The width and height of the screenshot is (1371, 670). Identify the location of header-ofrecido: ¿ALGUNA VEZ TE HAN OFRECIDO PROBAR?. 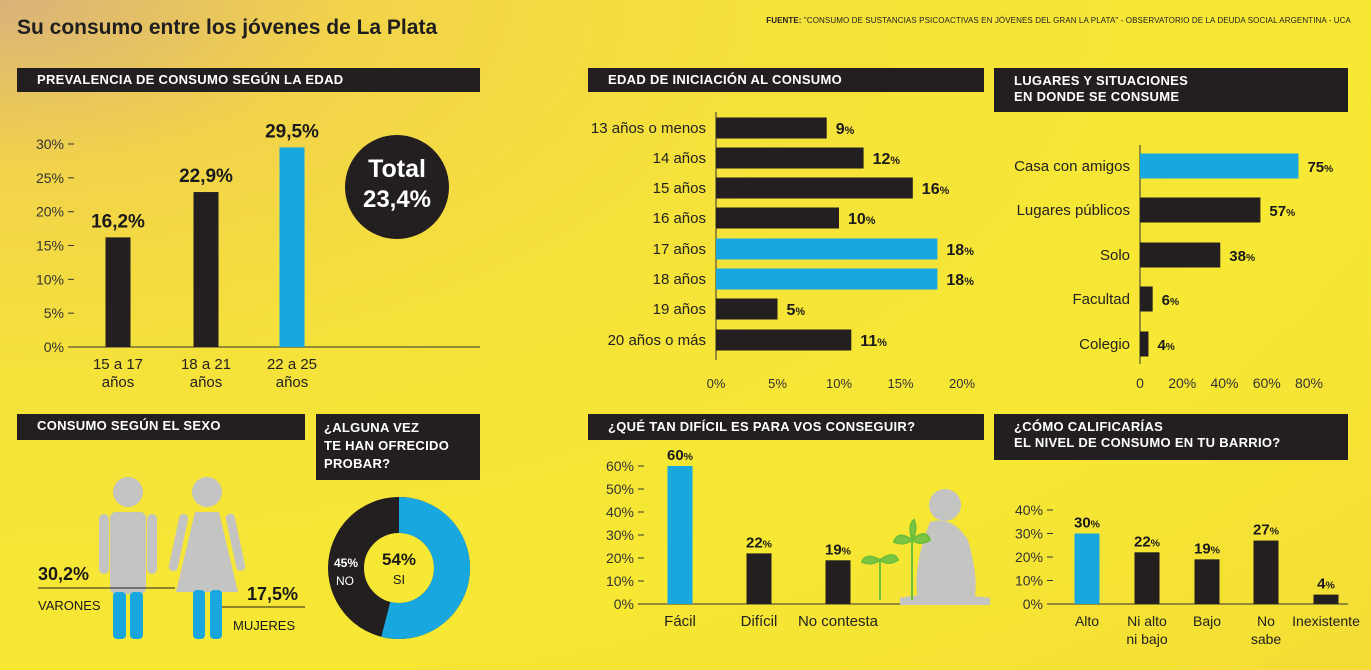
(398, 447).